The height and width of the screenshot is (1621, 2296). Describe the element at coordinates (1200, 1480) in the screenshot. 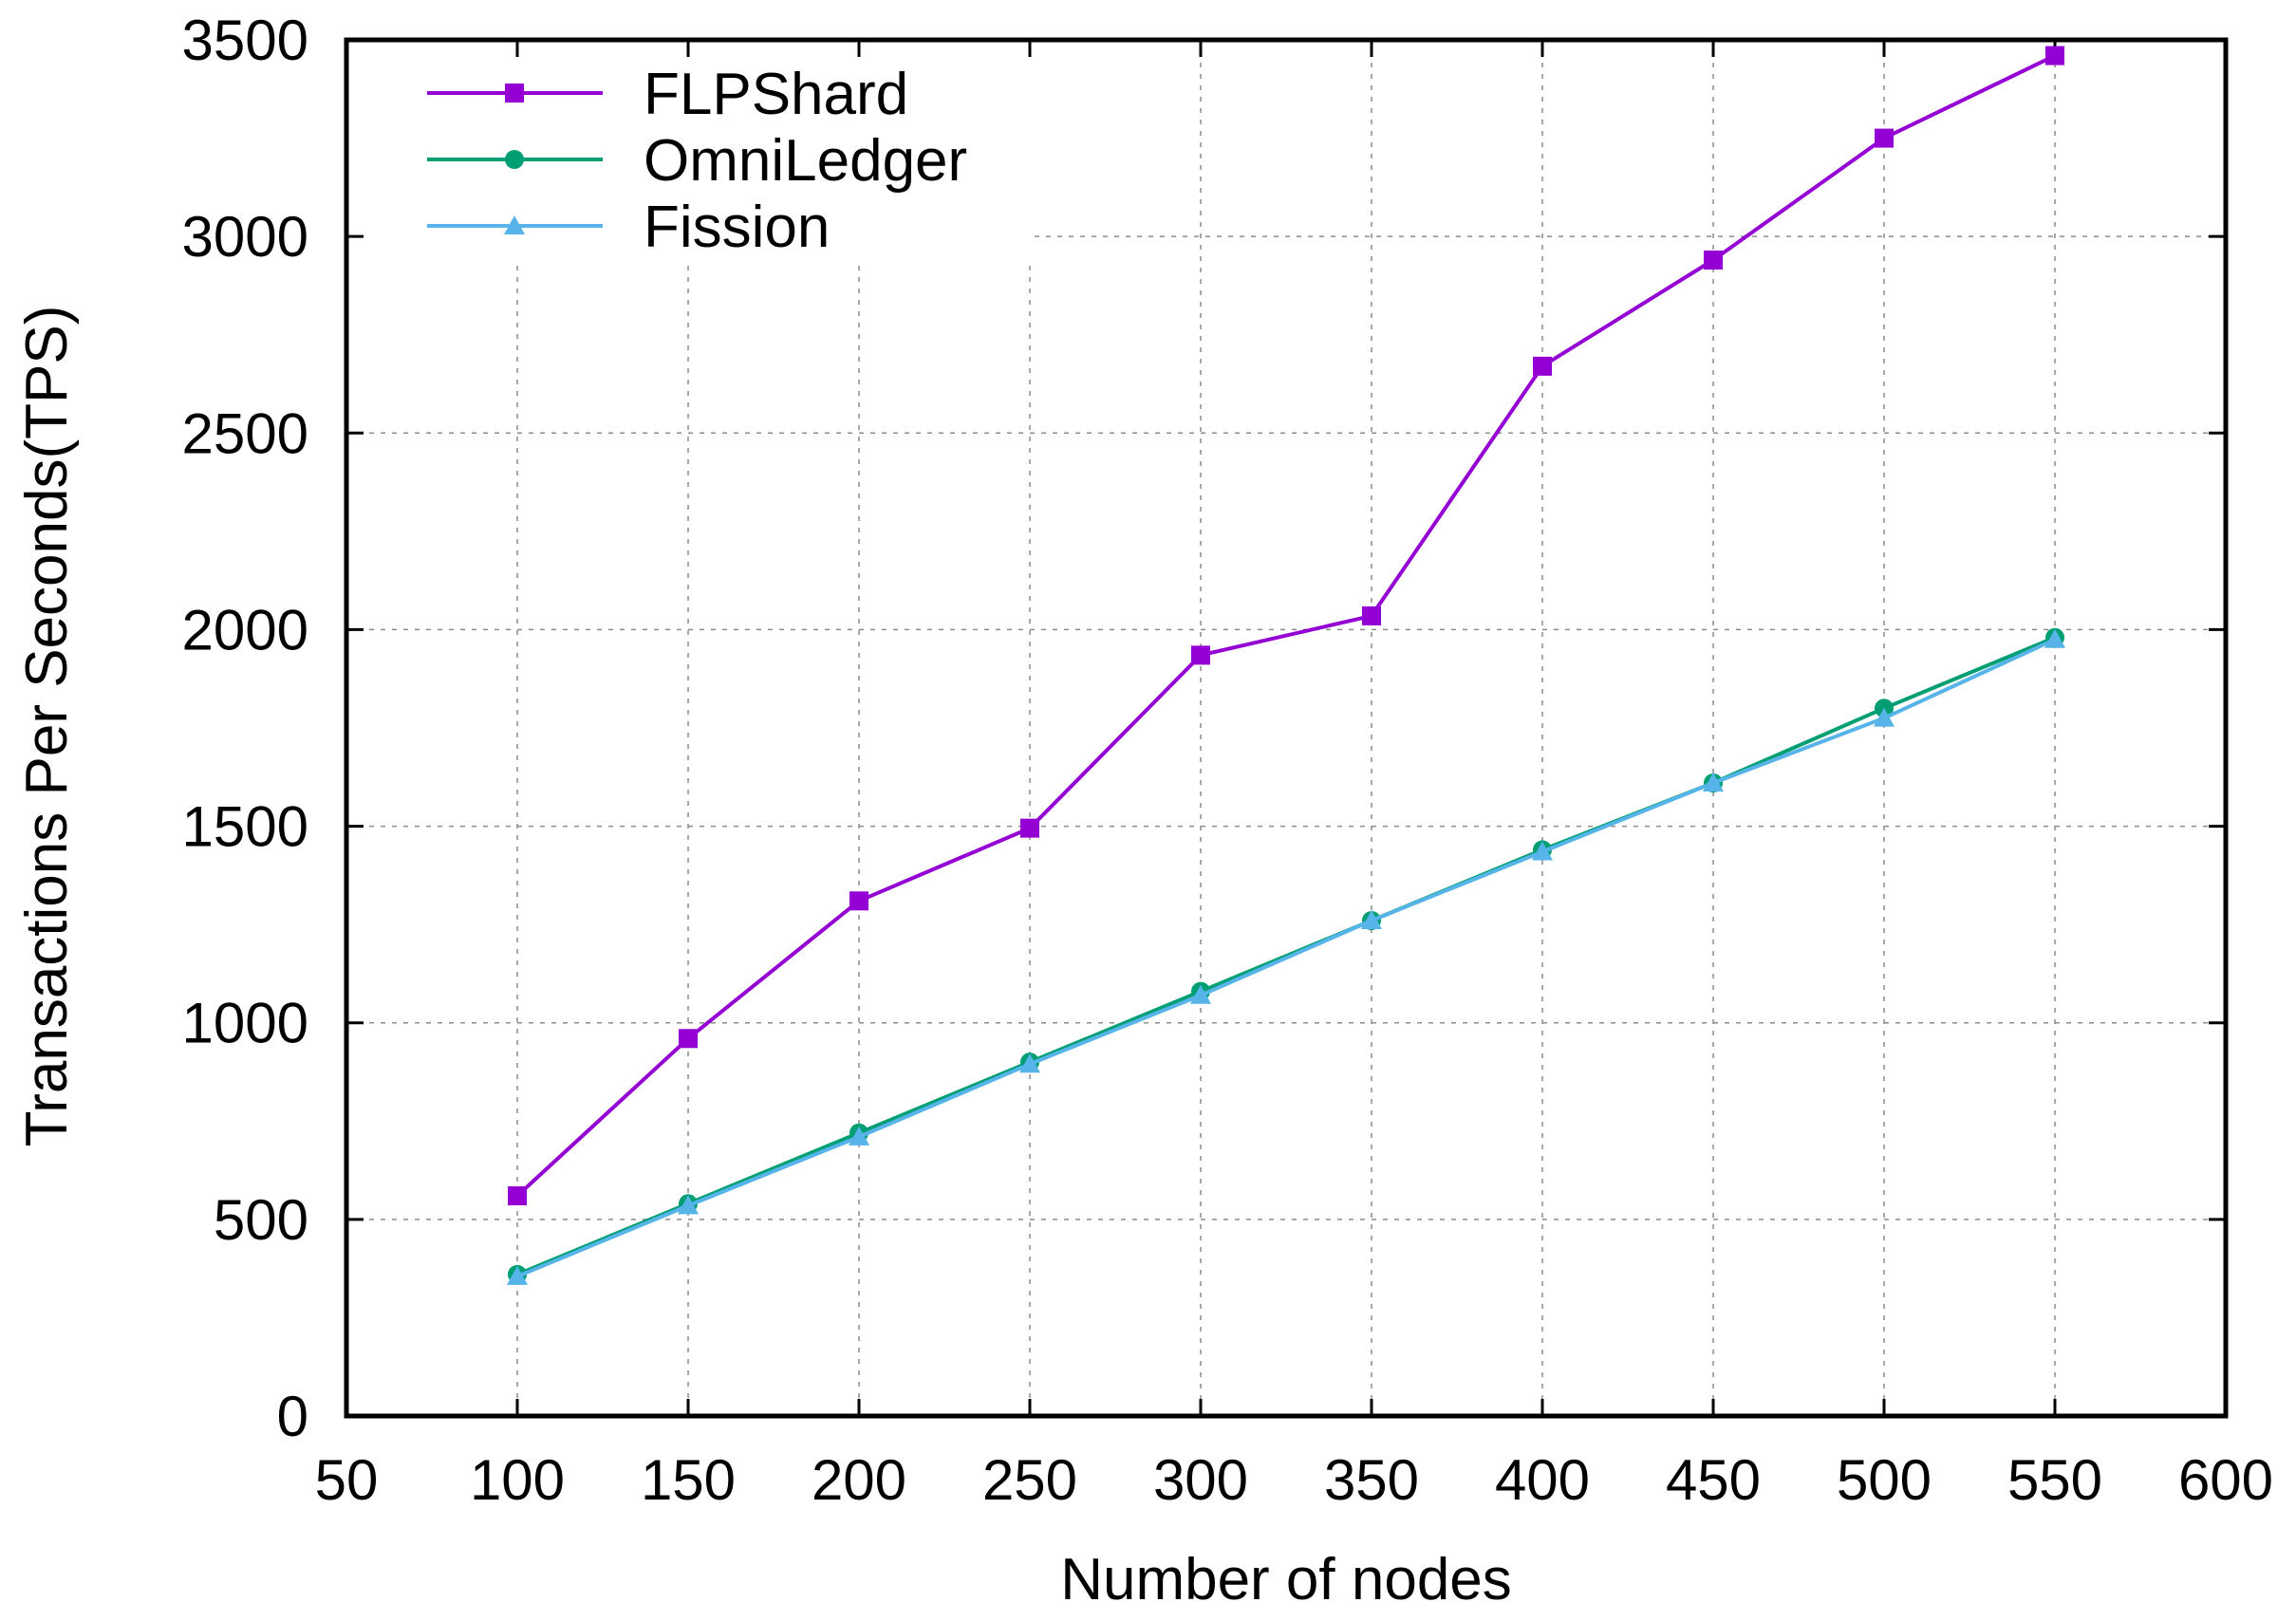

I see `x-tick-label: 300` at that location.